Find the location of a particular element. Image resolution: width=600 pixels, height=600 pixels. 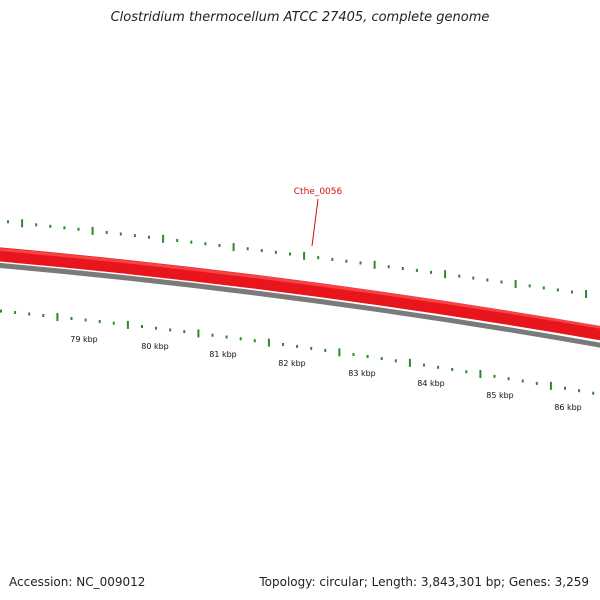

genome-backbone is located at coordinates (300, 305).